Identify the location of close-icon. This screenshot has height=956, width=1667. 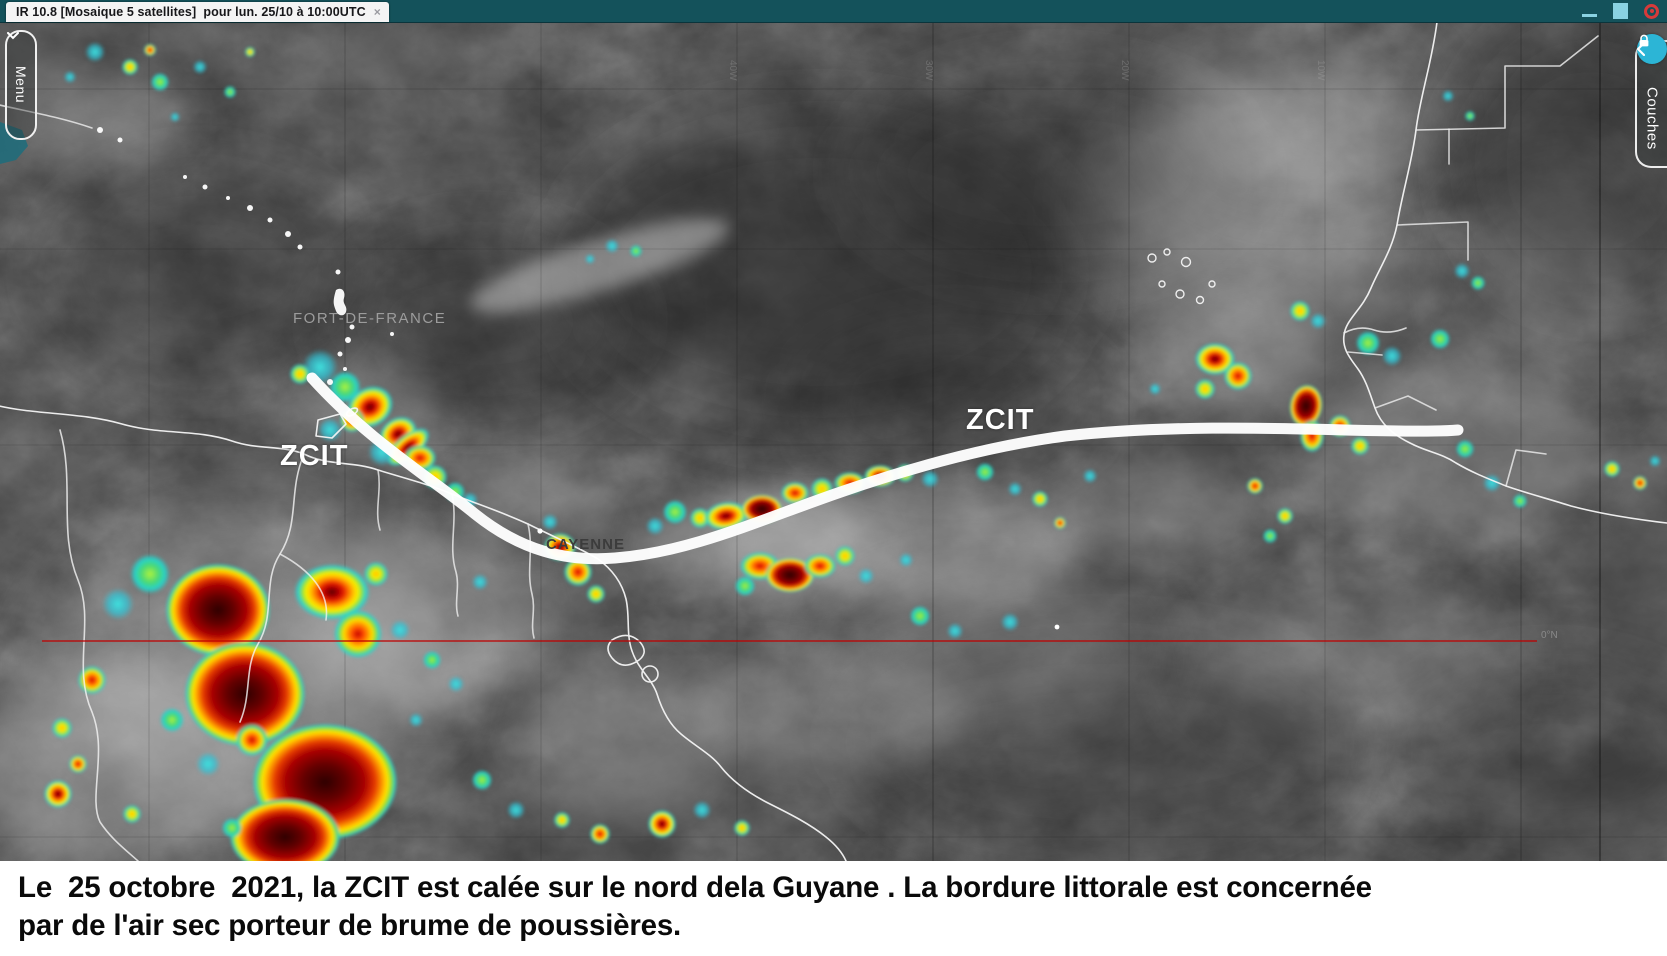
(1651, 11).